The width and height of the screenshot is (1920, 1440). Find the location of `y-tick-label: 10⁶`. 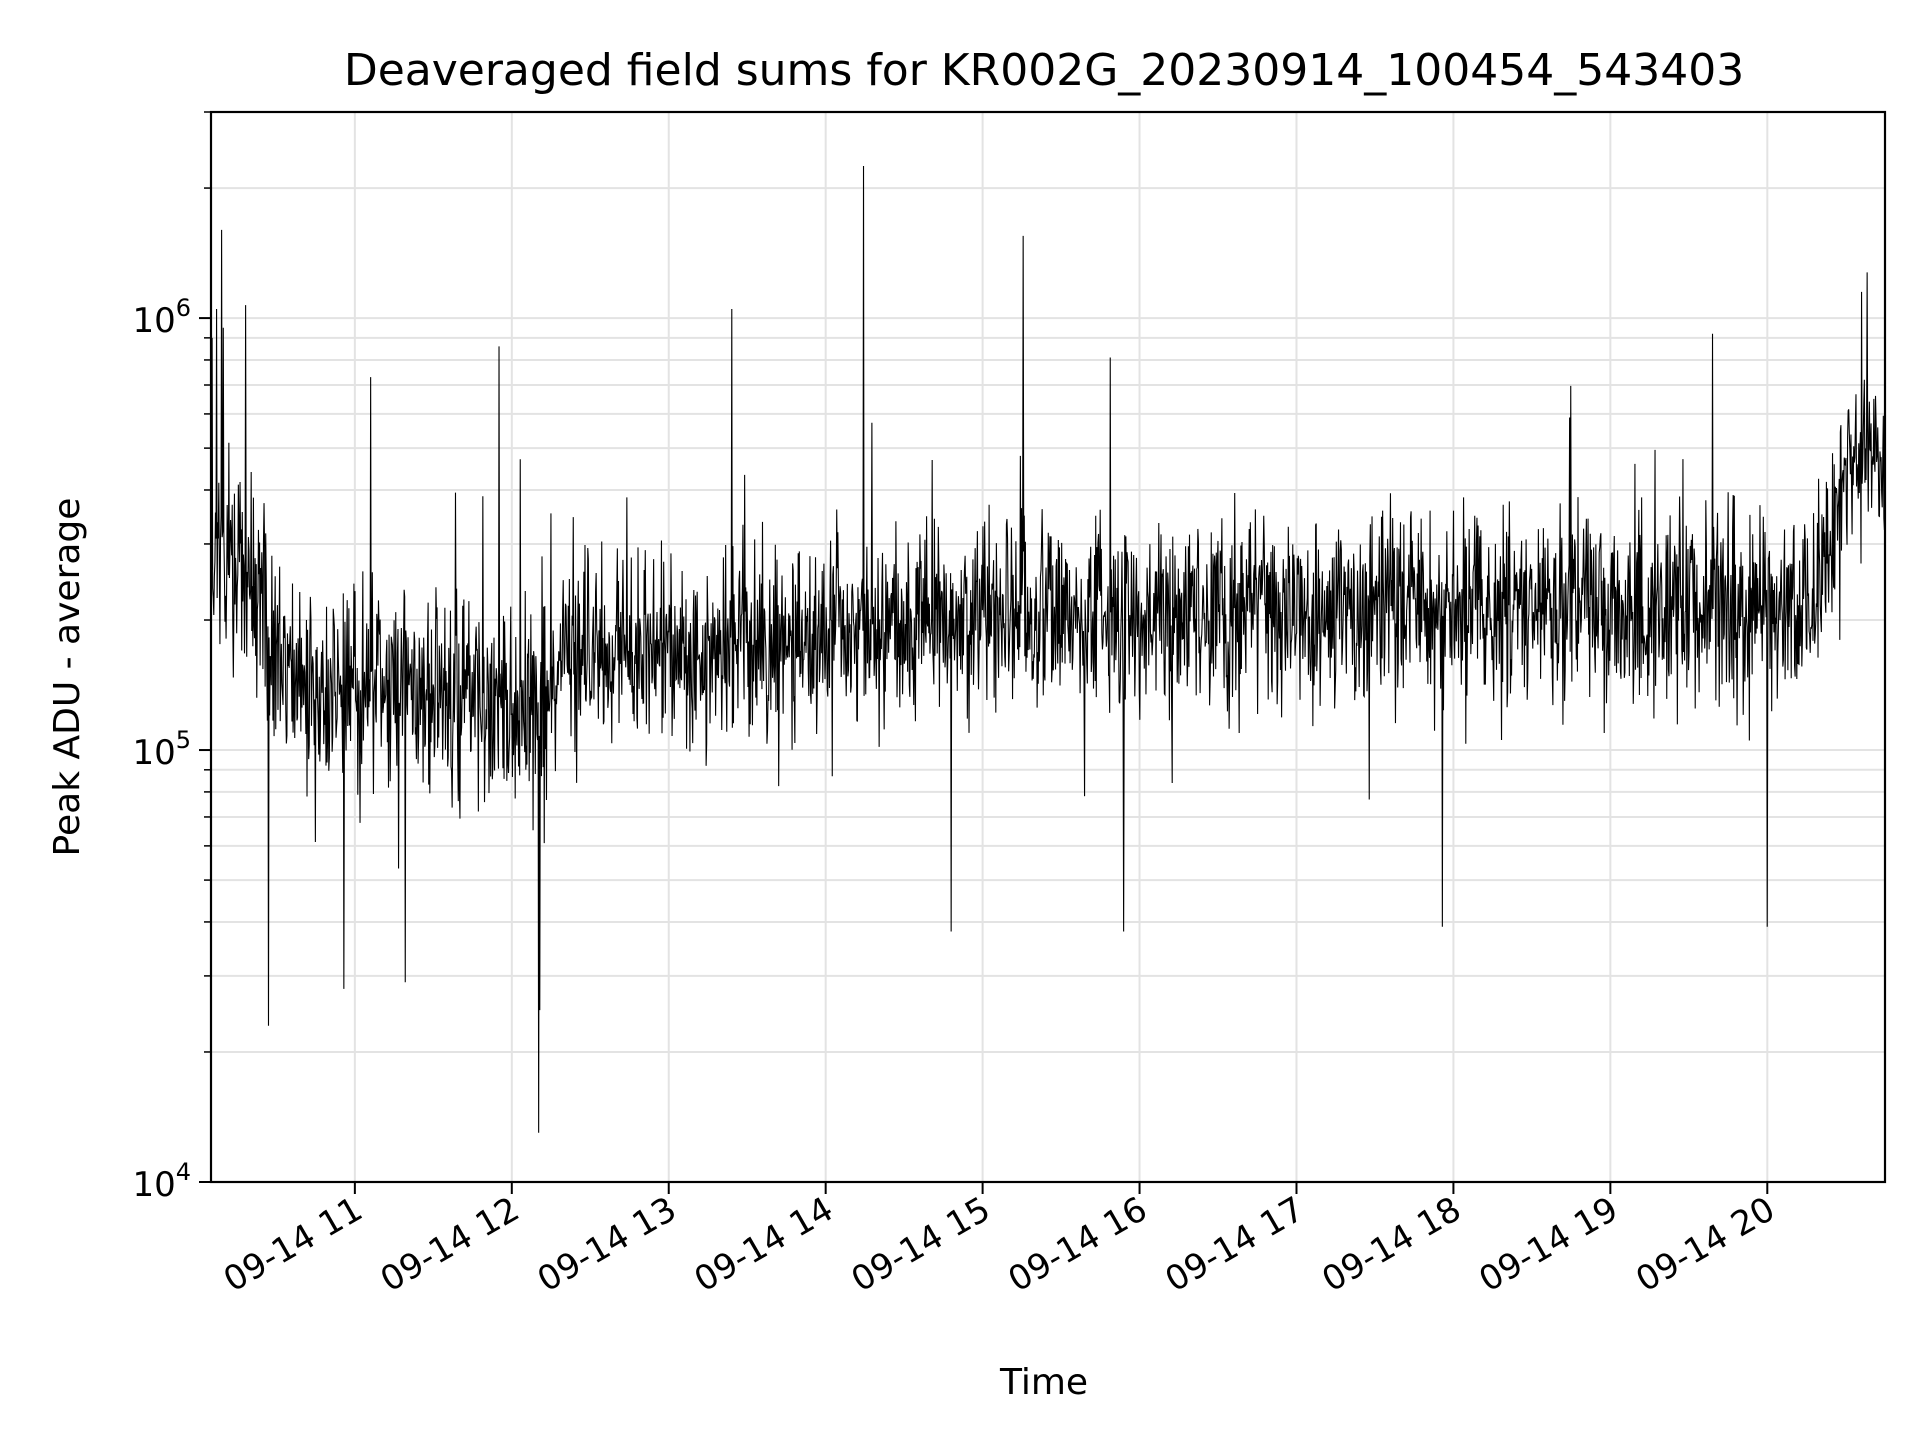

y-tick-label: 10⁶ is located at coordinates (161, 317).